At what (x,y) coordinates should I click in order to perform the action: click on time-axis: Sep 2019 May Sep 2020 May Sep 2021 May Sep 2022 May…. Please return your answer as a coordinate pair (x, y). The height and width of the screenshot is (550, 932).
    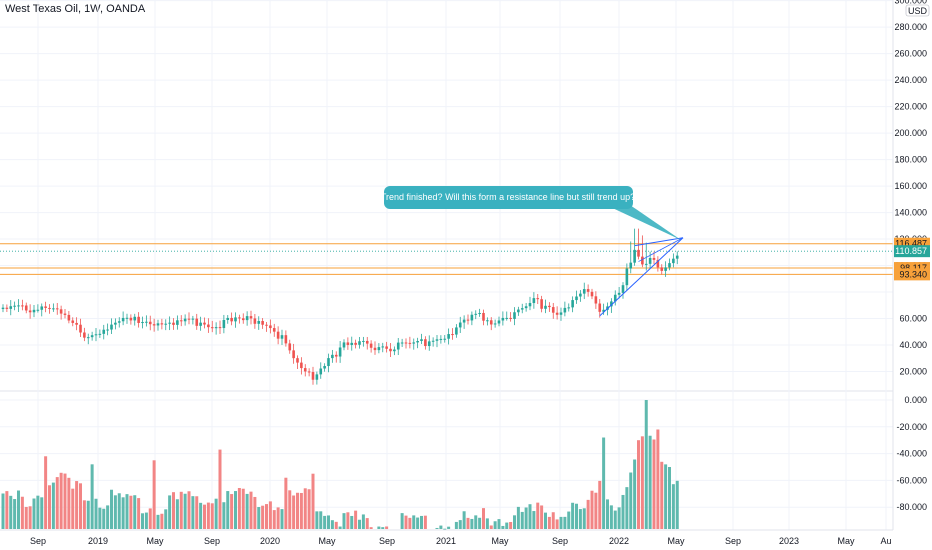
    Looking at the image, I should click on (461, 541).